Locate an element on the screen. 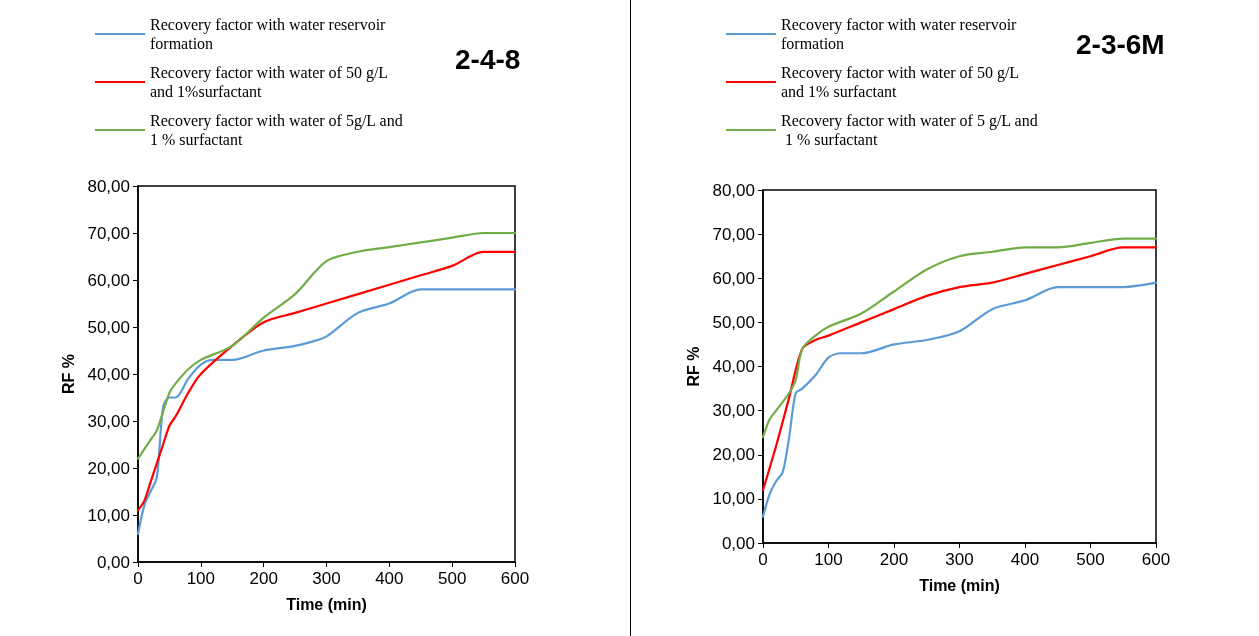  chart-title: 2-3-6M is located at coordinates (1120, 44).